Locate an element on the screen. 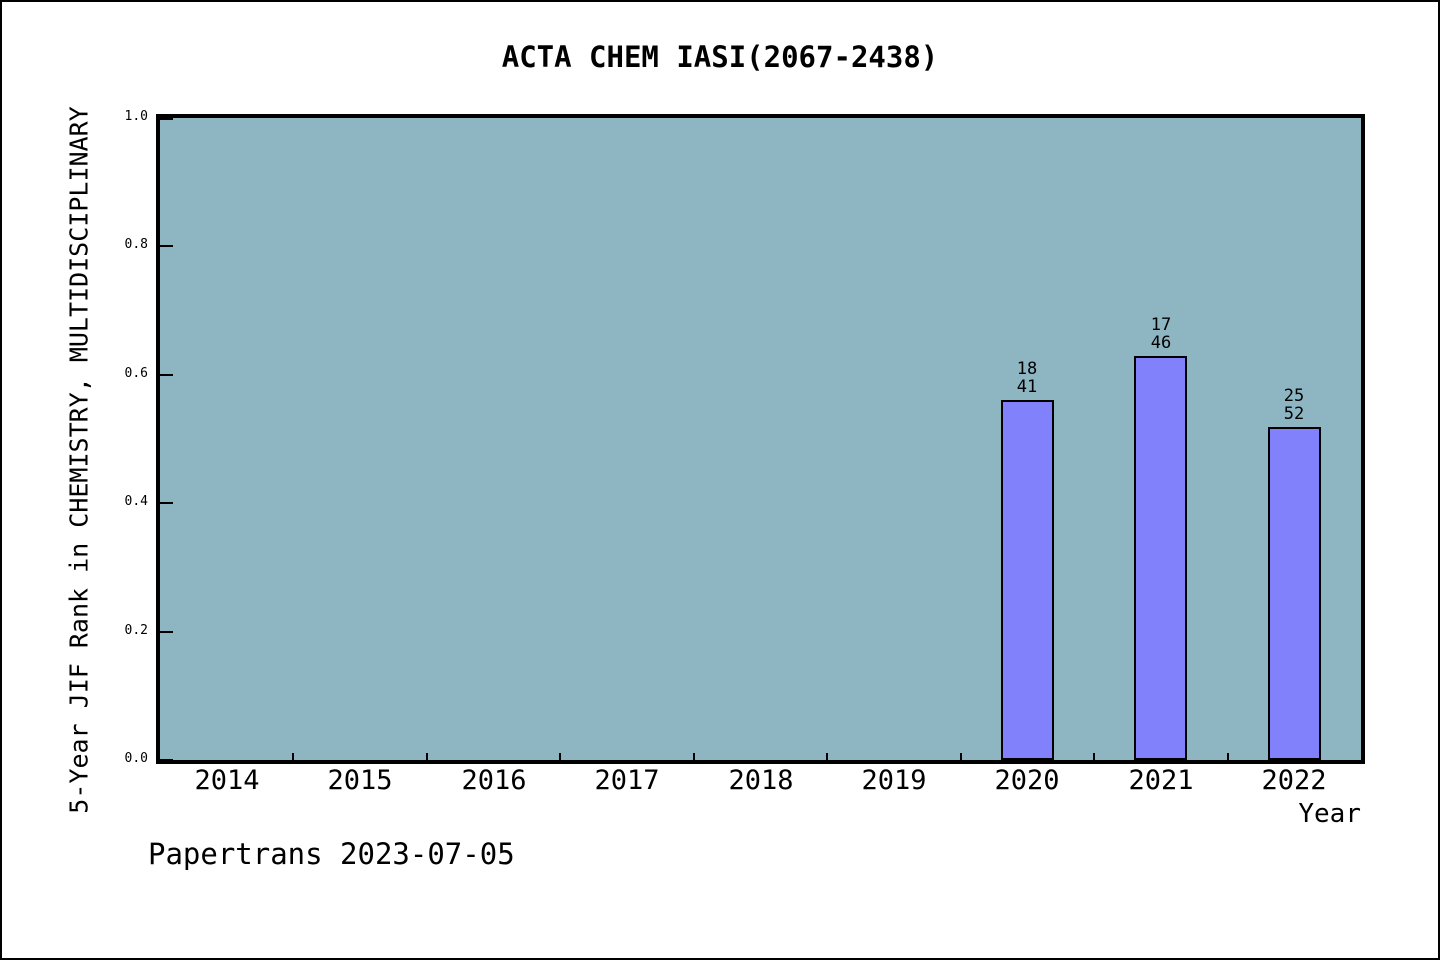 The width and height of the screenshot is (1440, 960). bar-value-label: 18 41 is located at coordinates (1027, 378).